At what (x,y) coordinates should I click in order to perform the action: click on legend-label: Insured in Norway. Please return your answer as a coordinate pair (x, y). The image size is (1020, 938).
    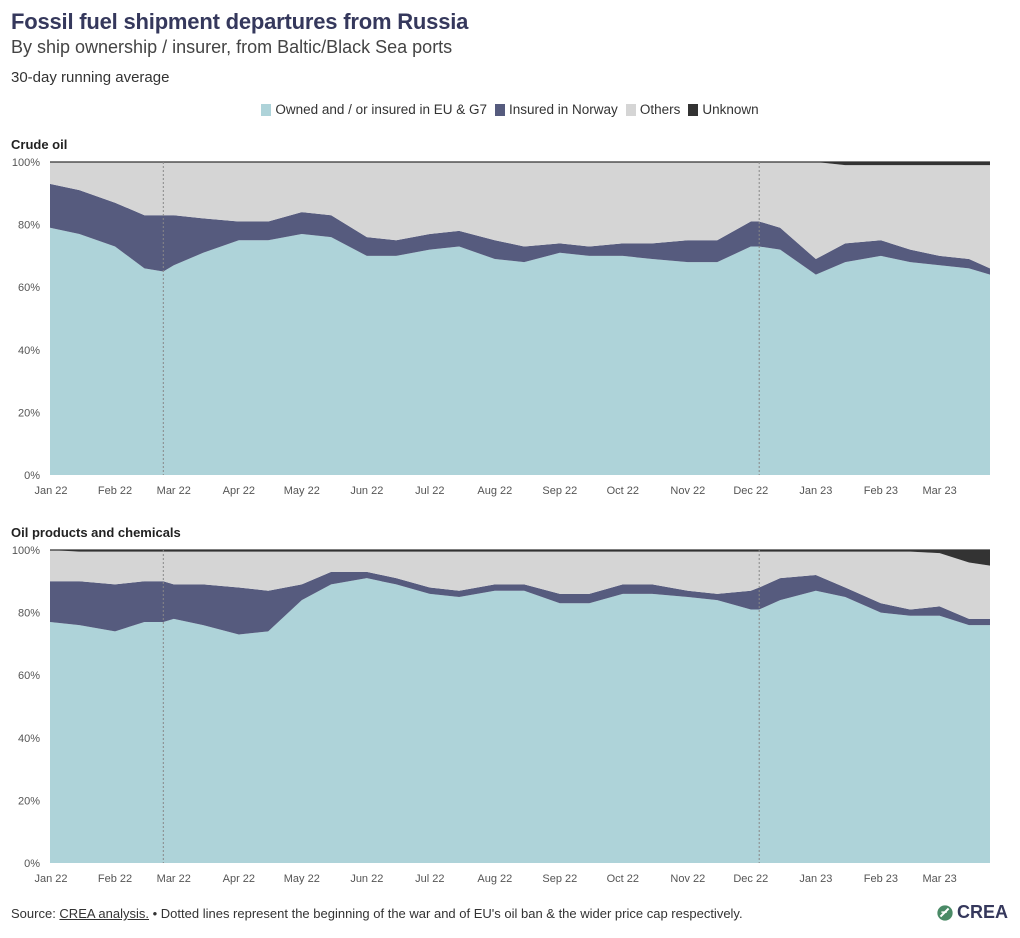
    Looking at the image, I should click on (563, 109).